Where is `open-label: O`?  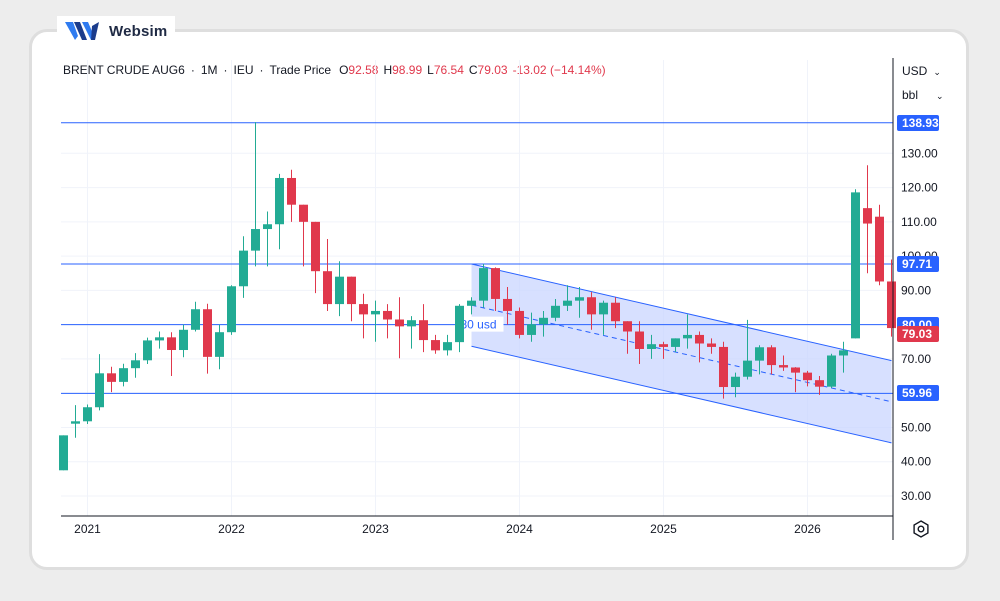
open-label: O is located at coordinates (344, 70).